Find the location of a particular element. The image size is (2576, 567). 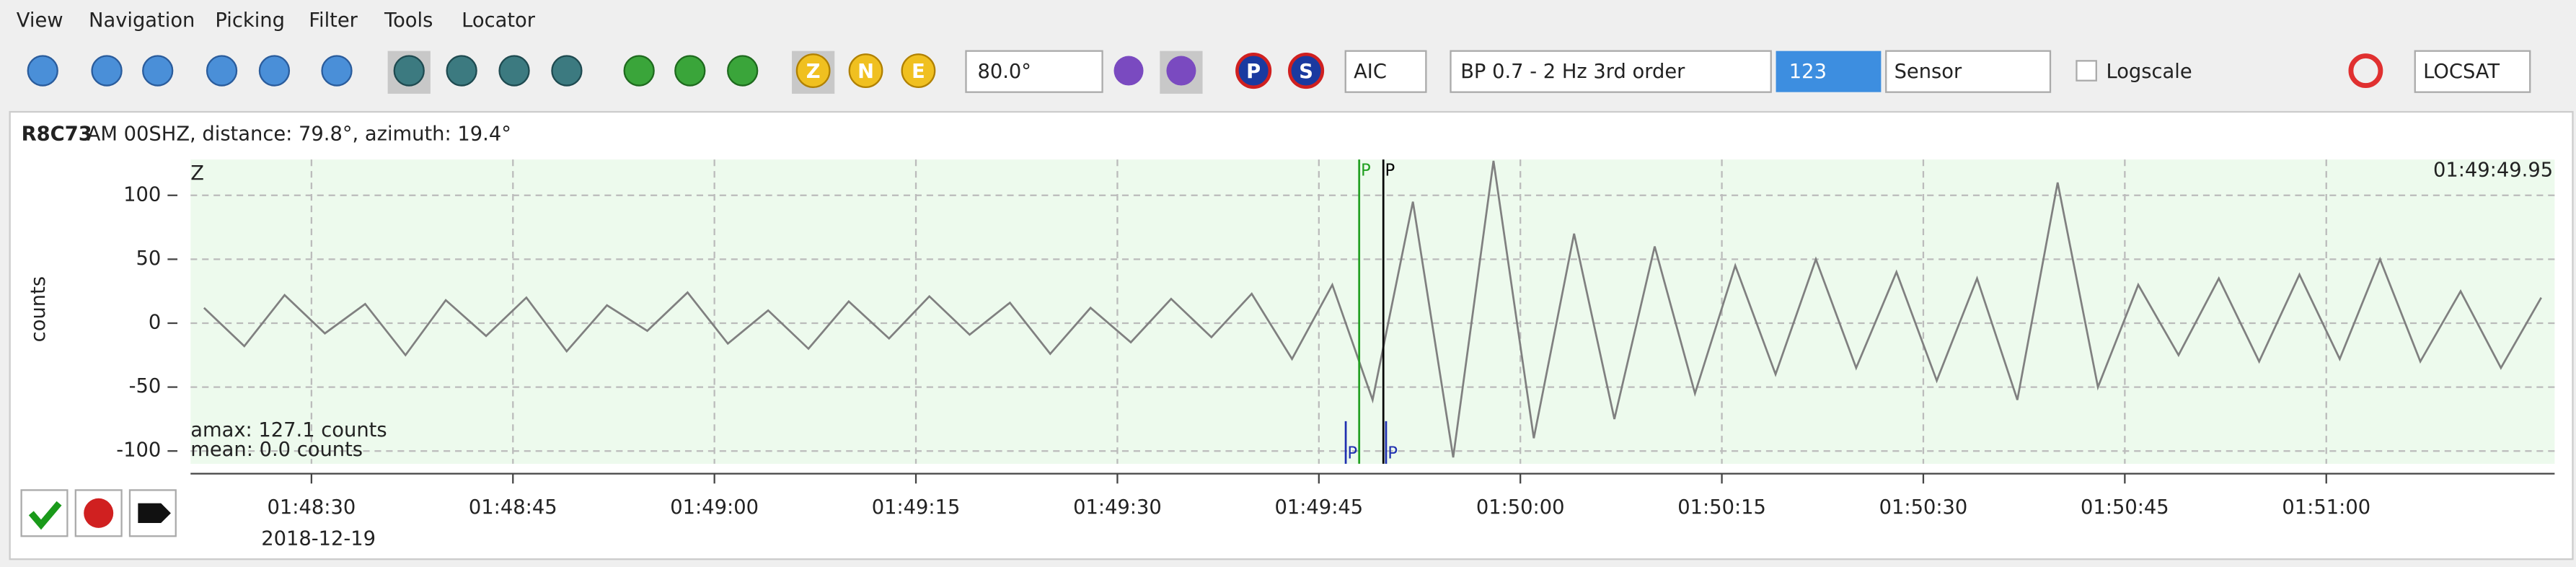

x-tick-label: 01:49:30 is located at coordinates (1117, 508).